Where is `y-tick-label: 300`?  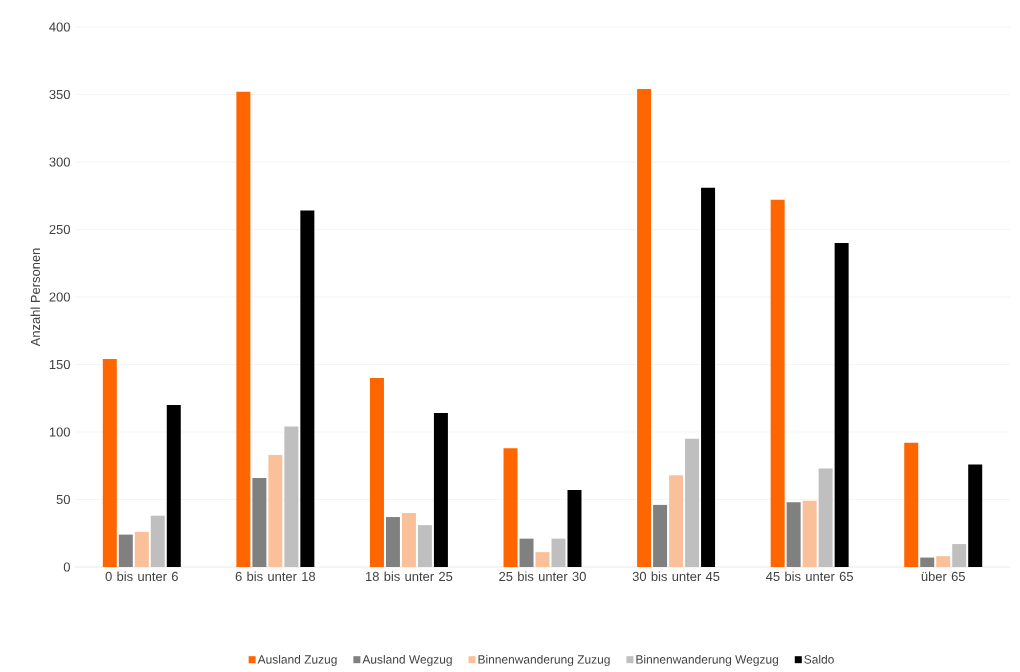
y-tick-label: 300 is located at coordinates (59, 162).